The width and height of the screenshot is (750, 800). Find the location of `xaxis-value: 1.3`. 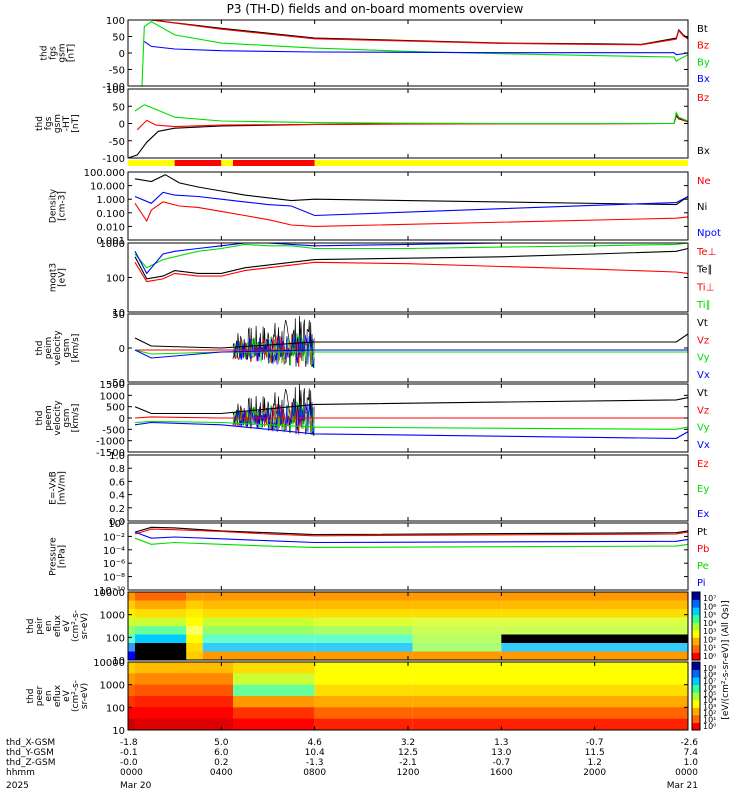

xaxis-value: 1.3 is located at coordinates (501, 743).